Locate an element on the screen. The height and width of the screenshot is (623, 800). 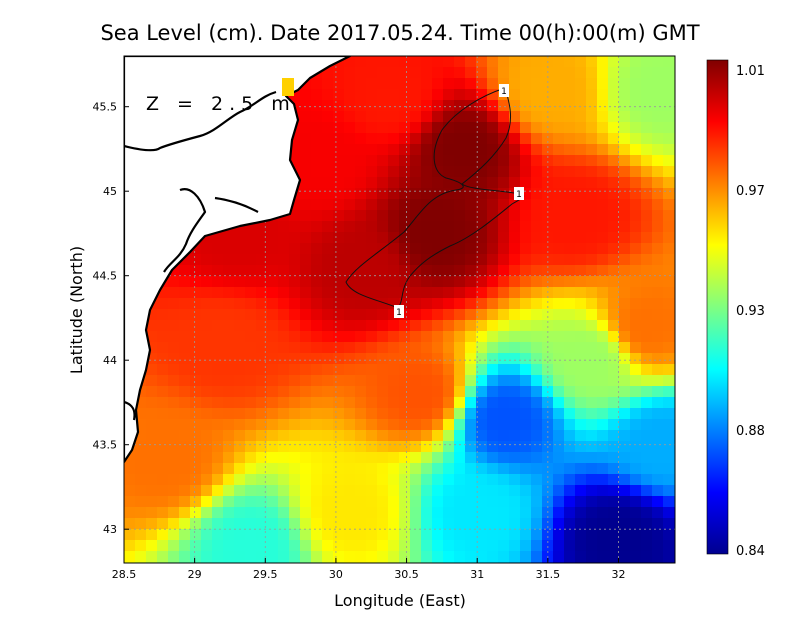
y-tick-label: 44 is located at coordinates (110, 360).